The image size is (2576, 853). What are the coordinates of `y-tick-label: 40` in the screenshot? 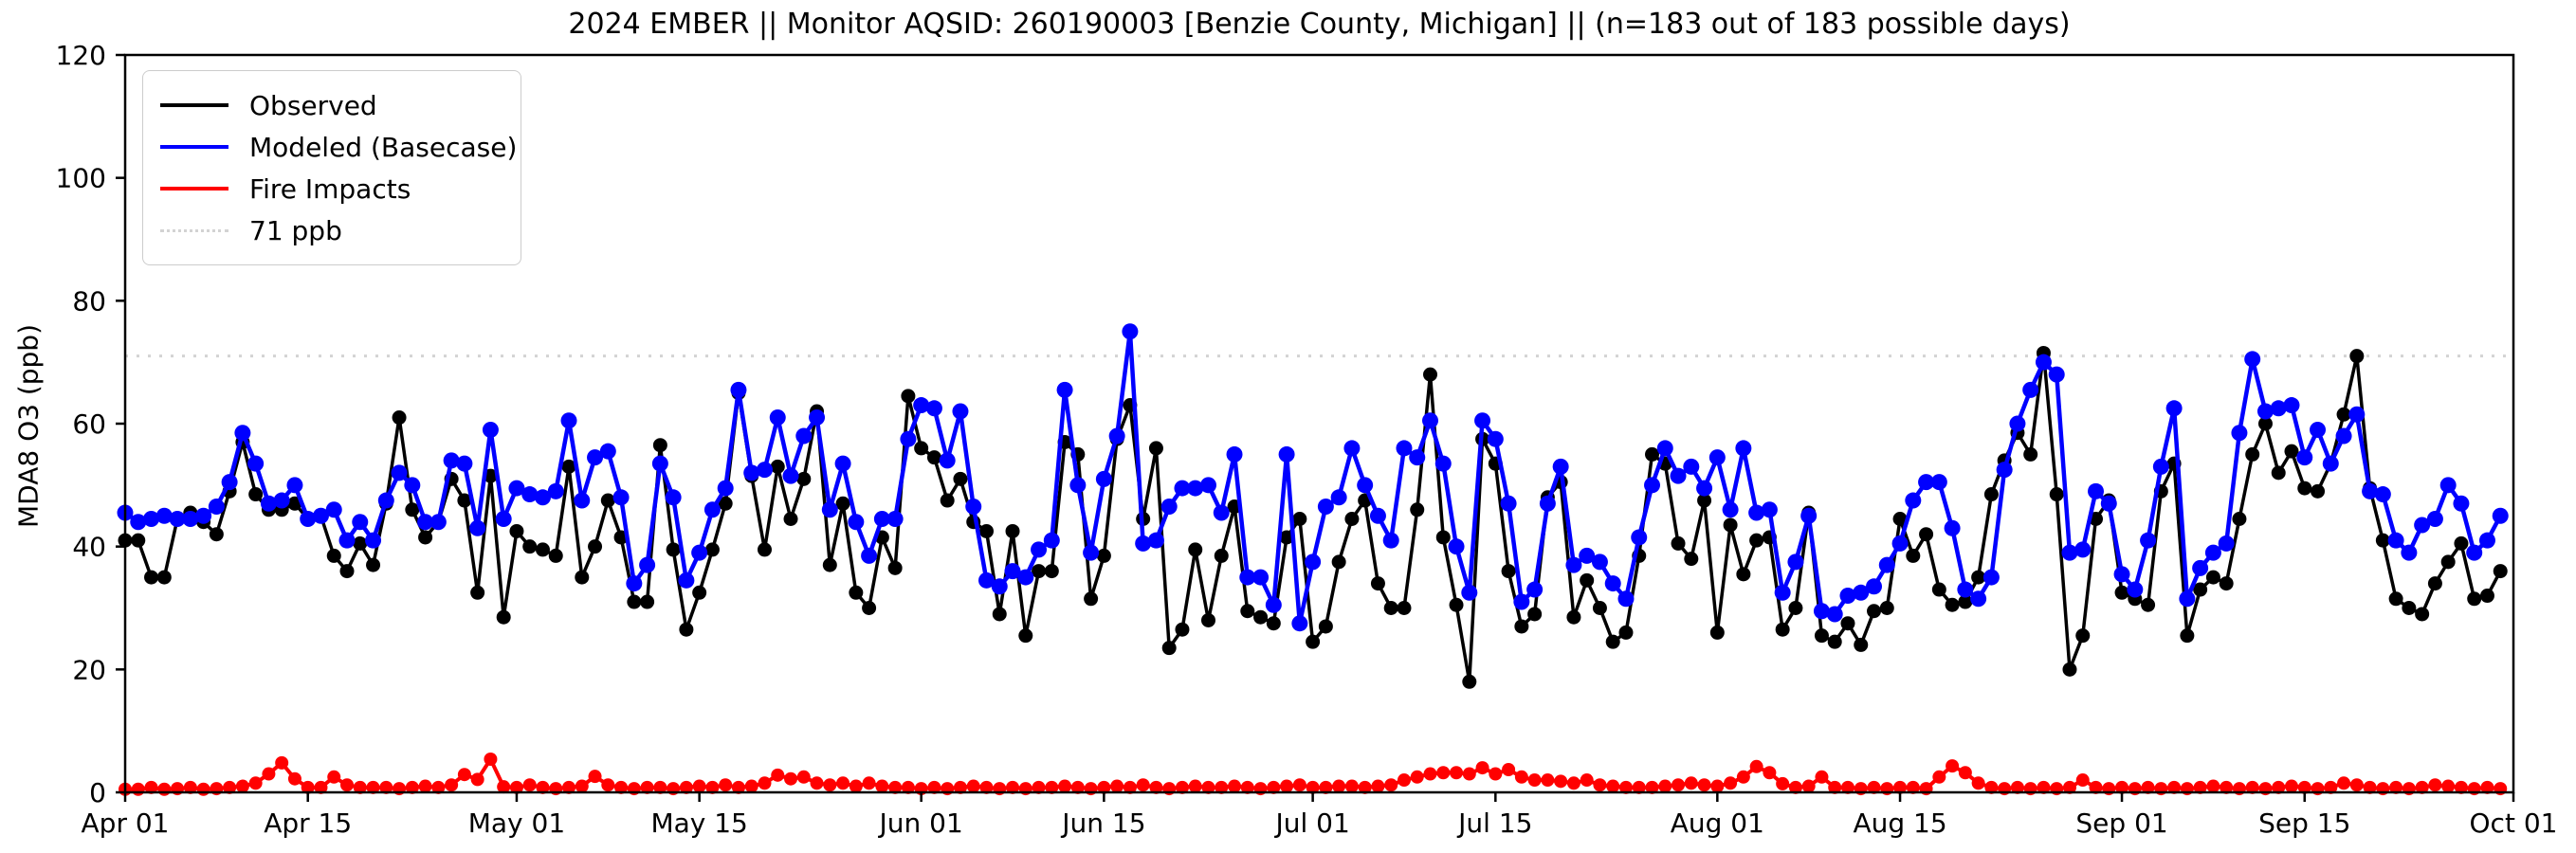 It's located at (89, 547).